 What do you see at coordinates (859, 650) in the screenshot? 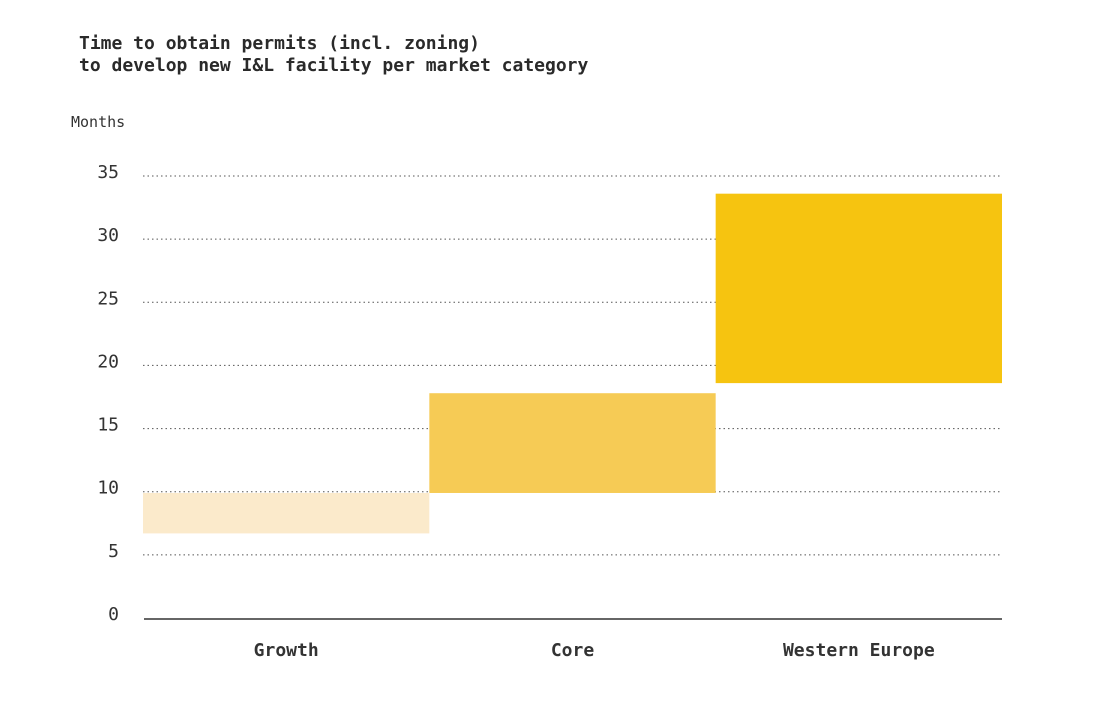
I see `x-category-label: Western Europe` at bounding box center [859, 650].